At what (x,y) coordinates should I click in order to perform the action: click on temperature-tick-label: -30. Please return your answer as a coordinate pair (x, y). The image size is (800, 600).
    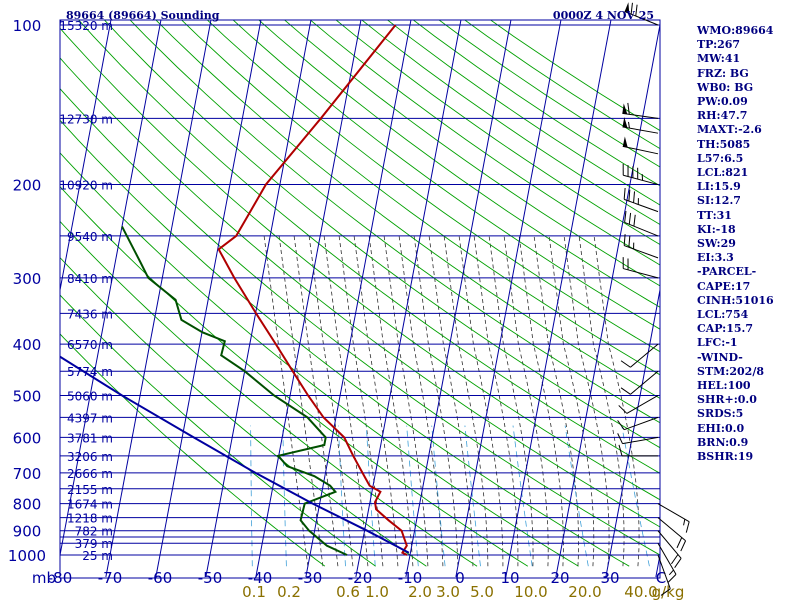
    Looking at the image, I should click on (310, 578).